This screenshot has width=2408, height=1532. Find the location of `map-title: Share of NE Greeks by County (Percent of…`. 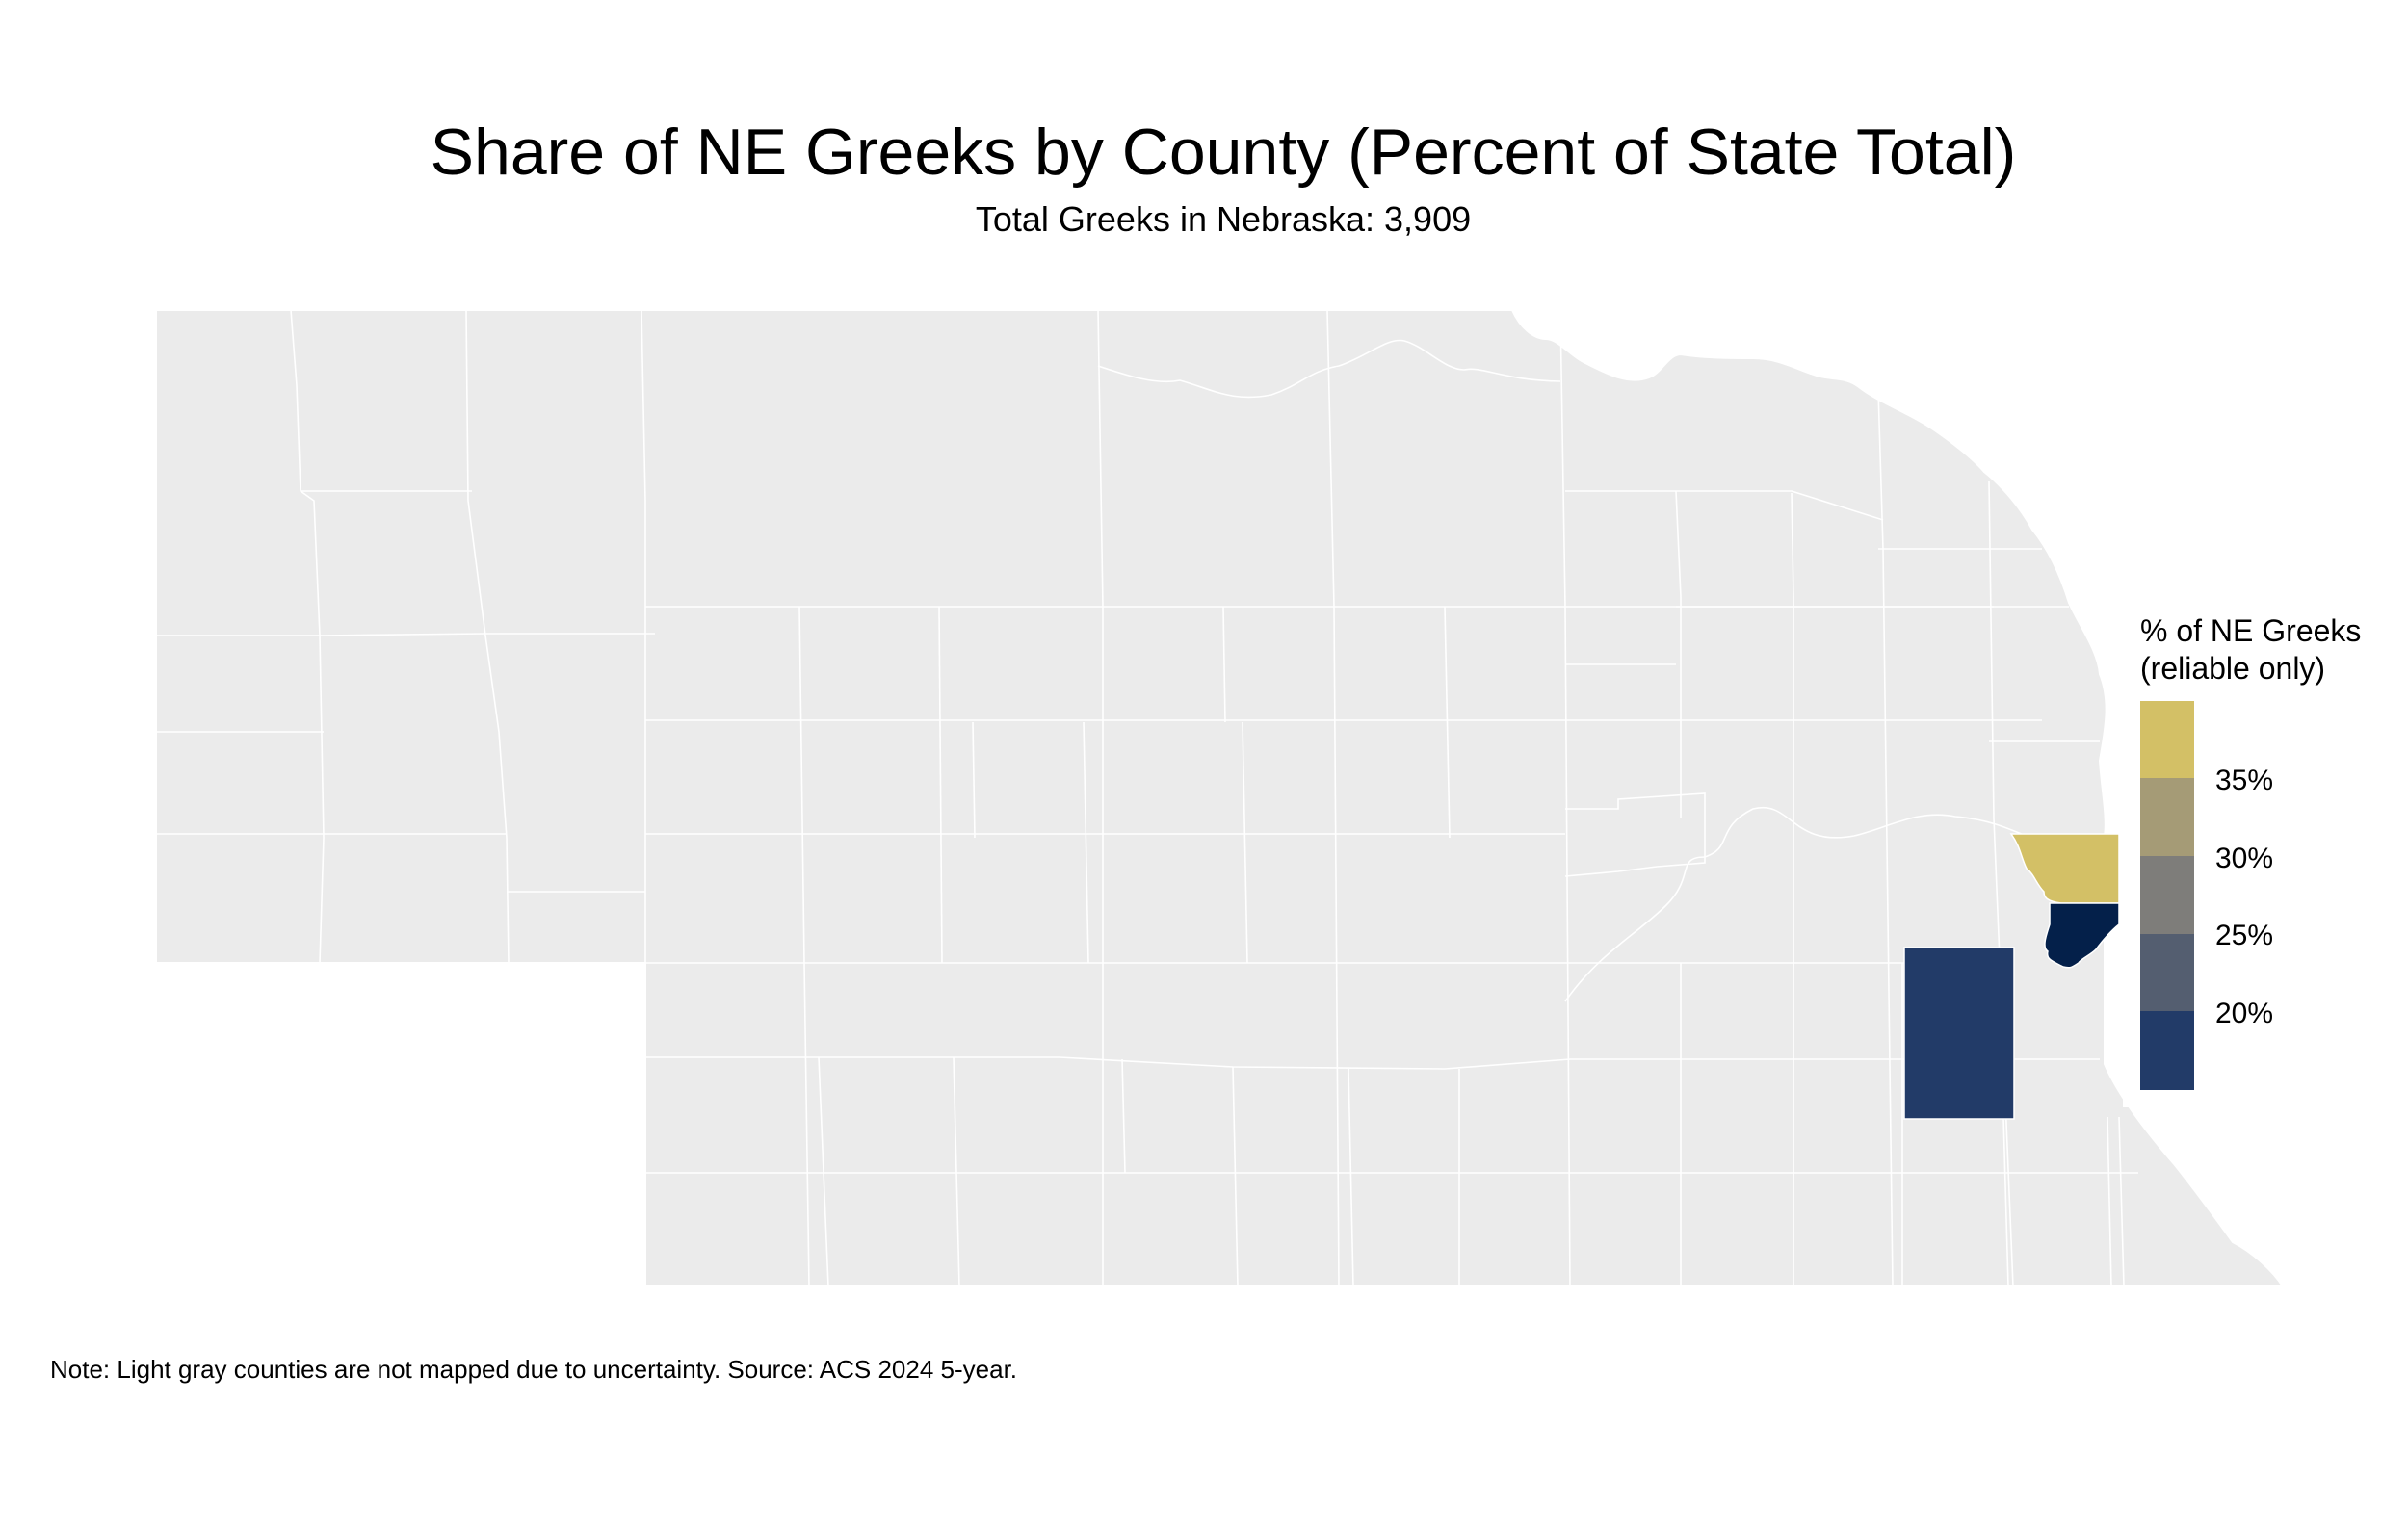

map-title: Share of NE Greeks by County (Percent of… is located at coordinates (1223, 152).